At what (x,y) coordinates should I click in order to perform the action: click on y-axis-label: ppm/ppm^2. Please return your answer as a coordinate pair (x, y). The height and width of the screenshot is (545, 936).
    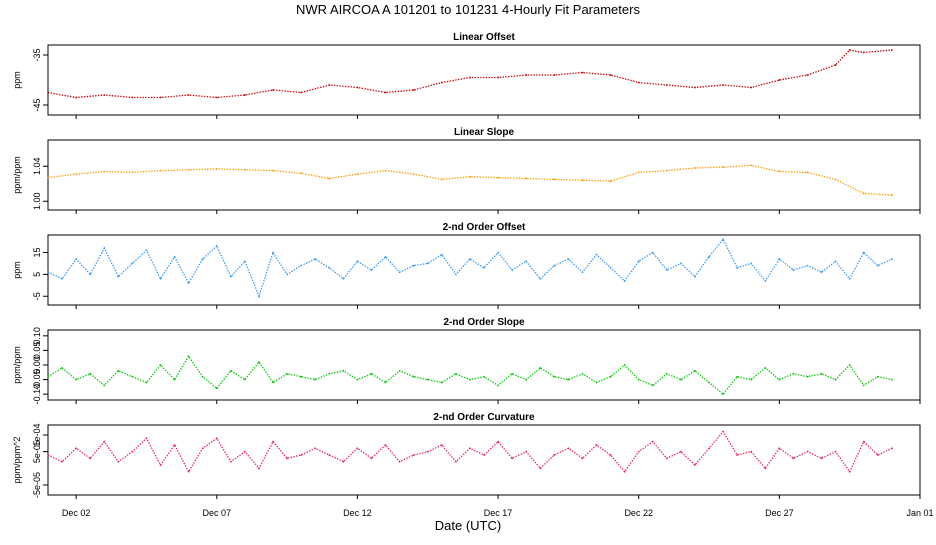
    Looking at the image, I should click on (17, 460).